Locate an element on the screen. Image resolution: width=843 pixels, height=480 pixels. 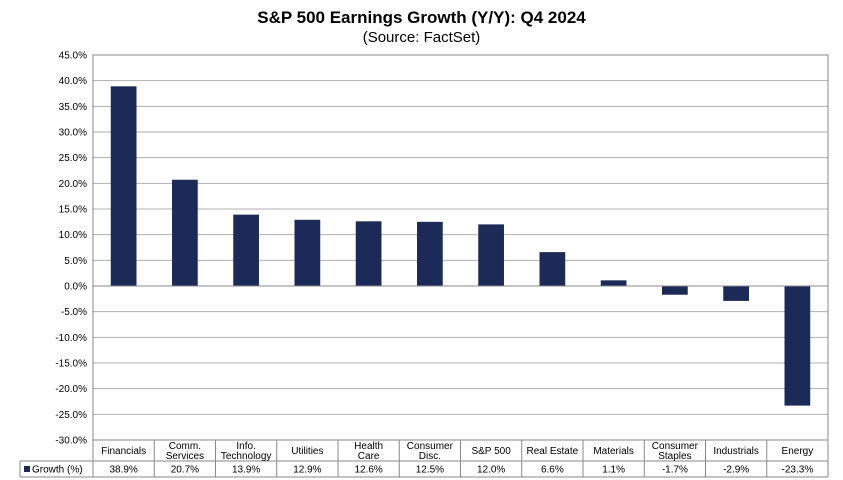
chart-subtitle: (Source: FactSet) is located at coordinates (421, 37).